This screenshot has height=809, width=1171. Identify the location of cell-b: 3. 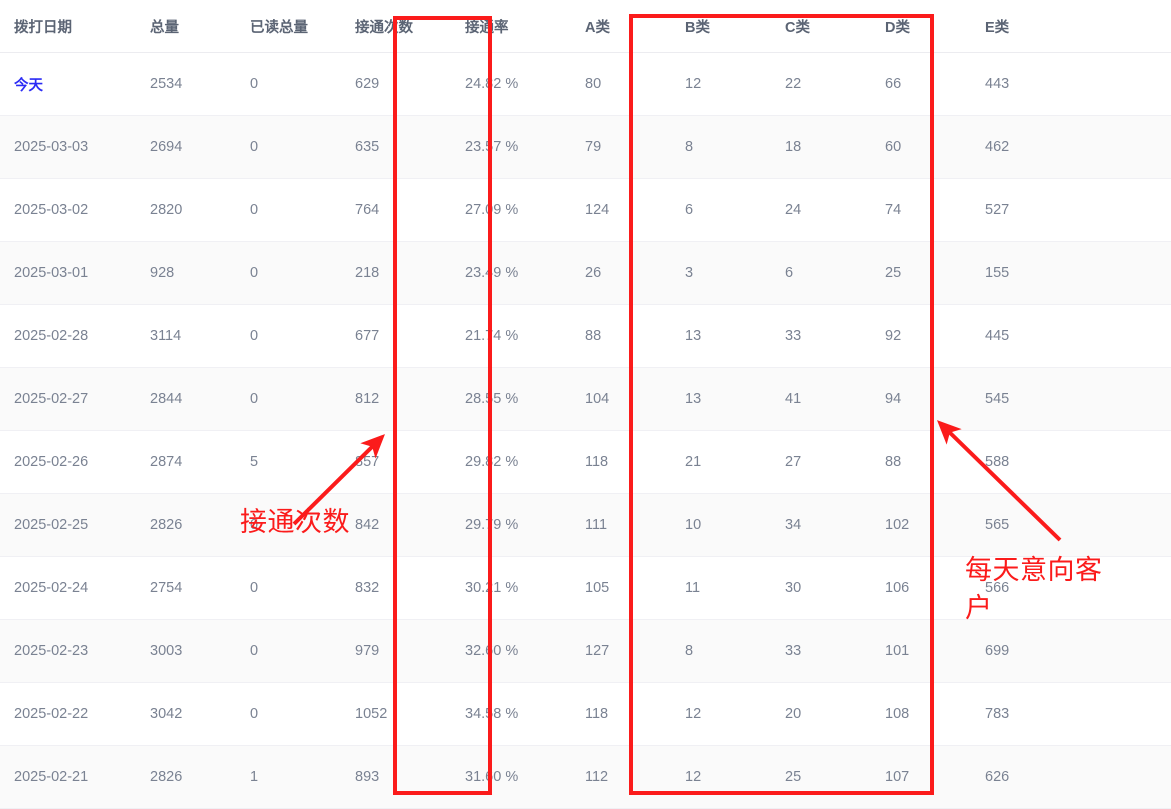
(721, 273).